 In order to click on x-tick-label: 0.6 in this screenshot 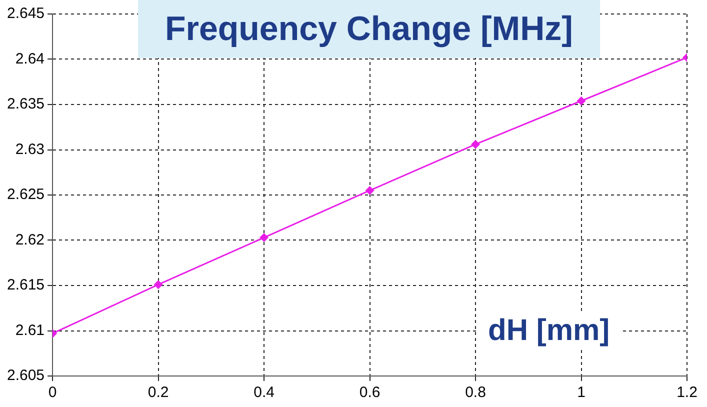, I will do `click(369, 393)`.